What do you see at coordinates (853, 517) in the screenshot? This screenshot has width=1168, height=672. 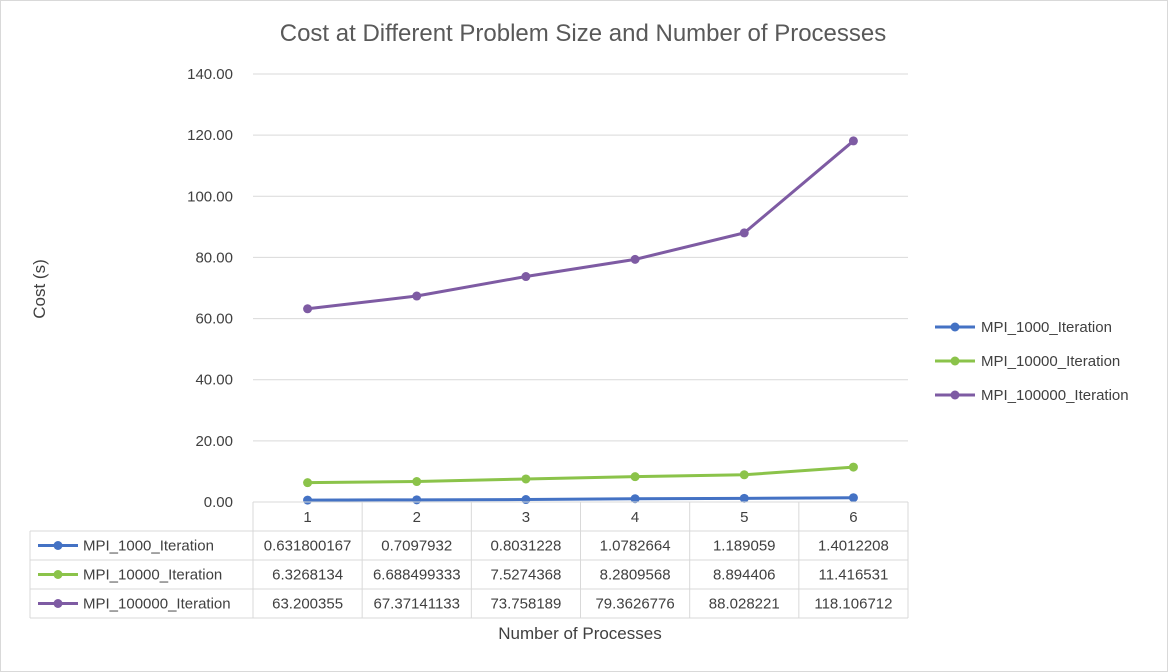 I see `x-tick-label: 6` at bounding box center [853, 517].